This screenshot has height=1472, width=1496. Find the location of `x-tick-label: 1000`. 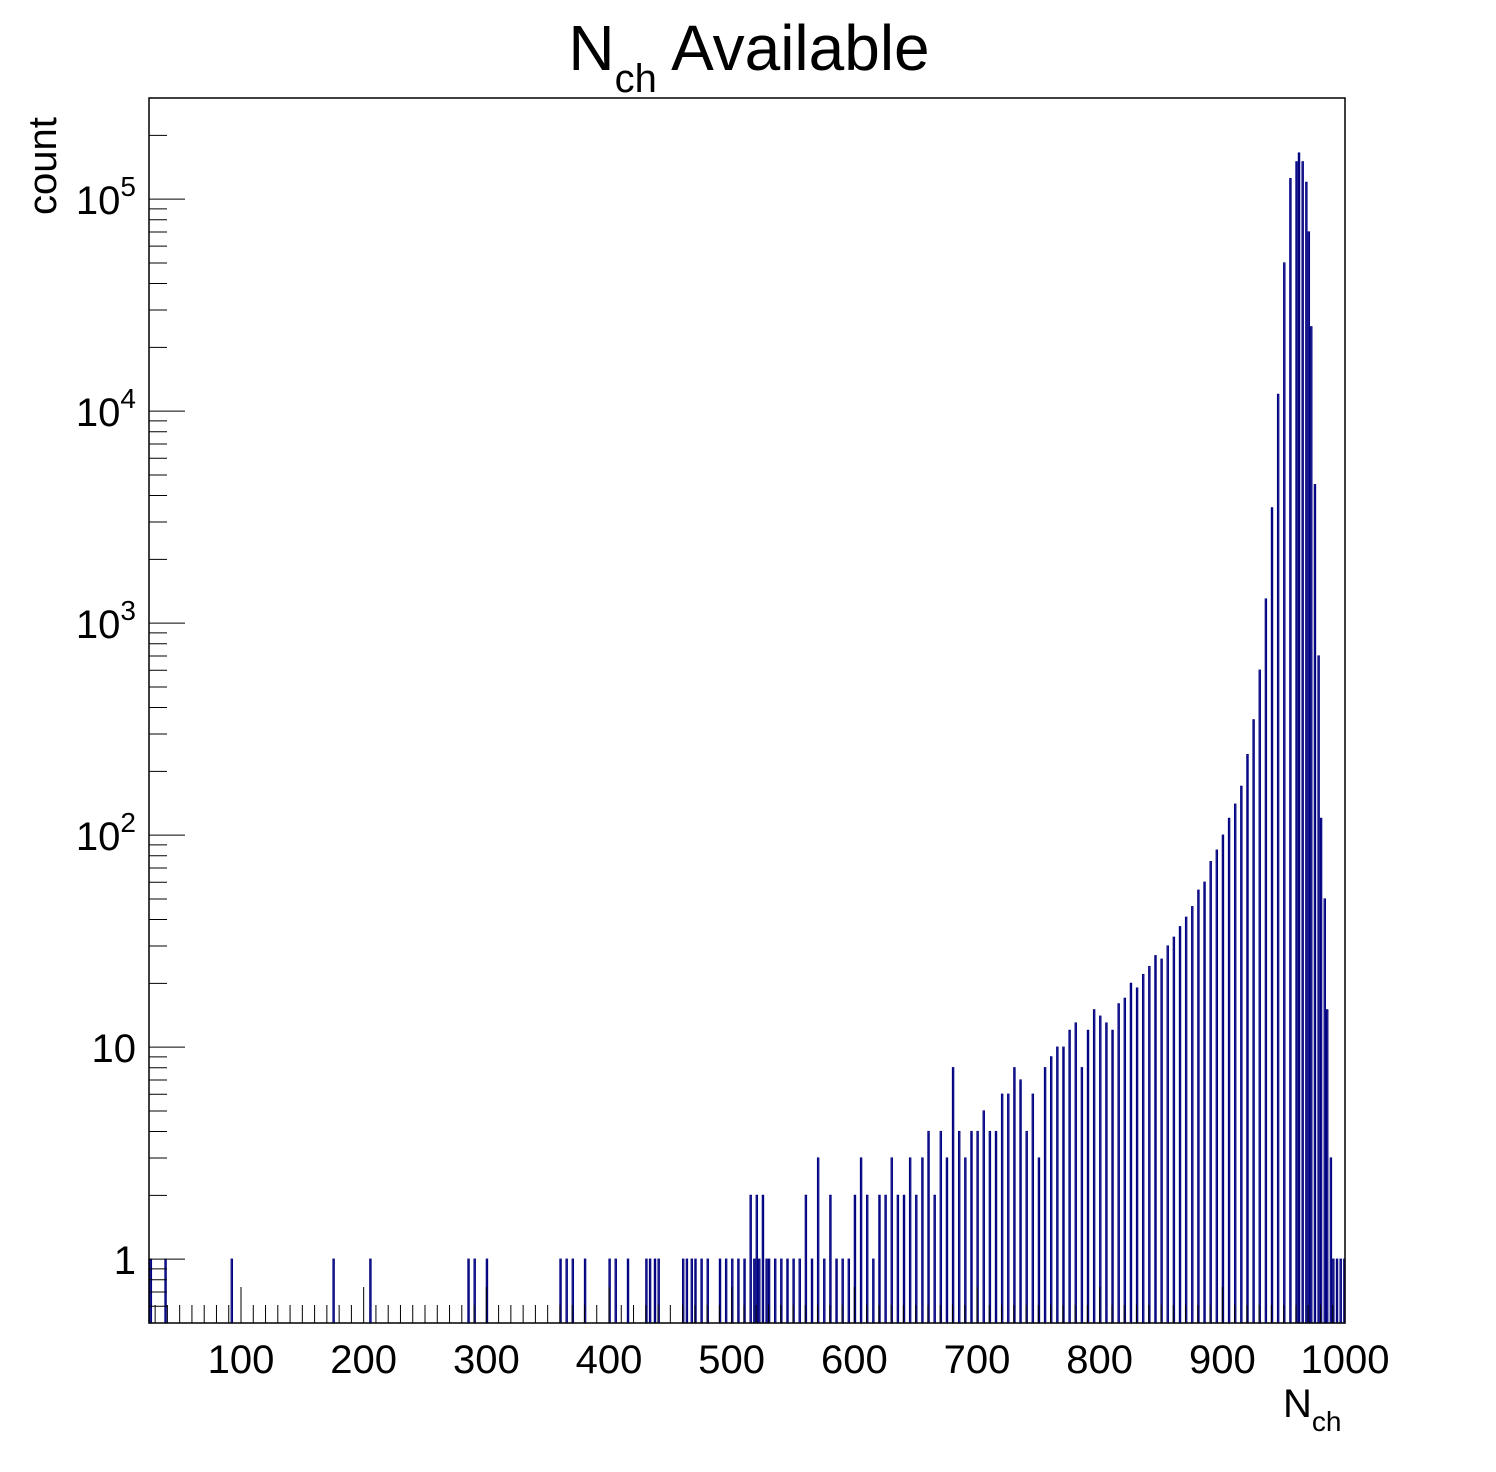

x-tick-label: 1000 is located at coordinates (1345, 1360).